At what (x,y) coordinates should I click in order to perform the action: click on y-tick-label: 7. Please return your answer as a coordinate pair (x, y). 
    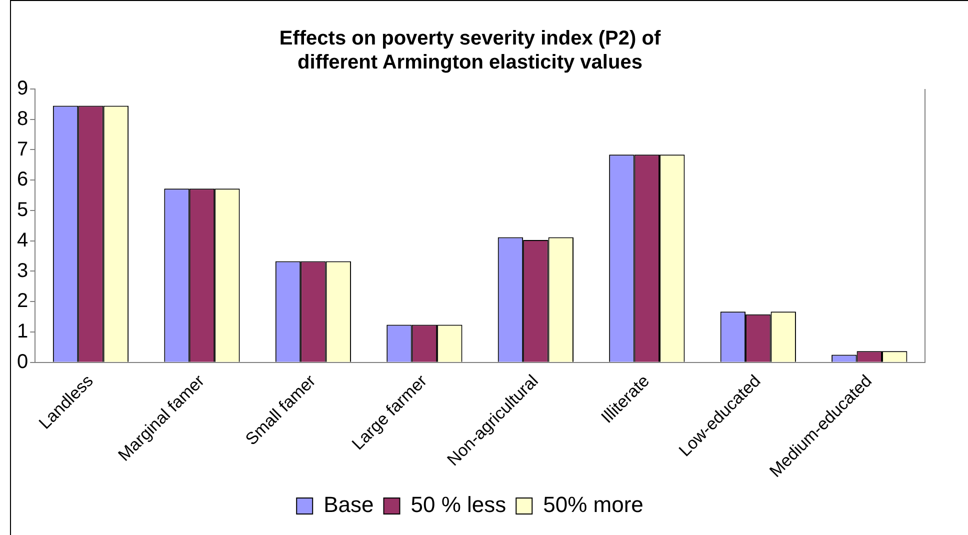
    Looking at the image, I should click on (22, 149).